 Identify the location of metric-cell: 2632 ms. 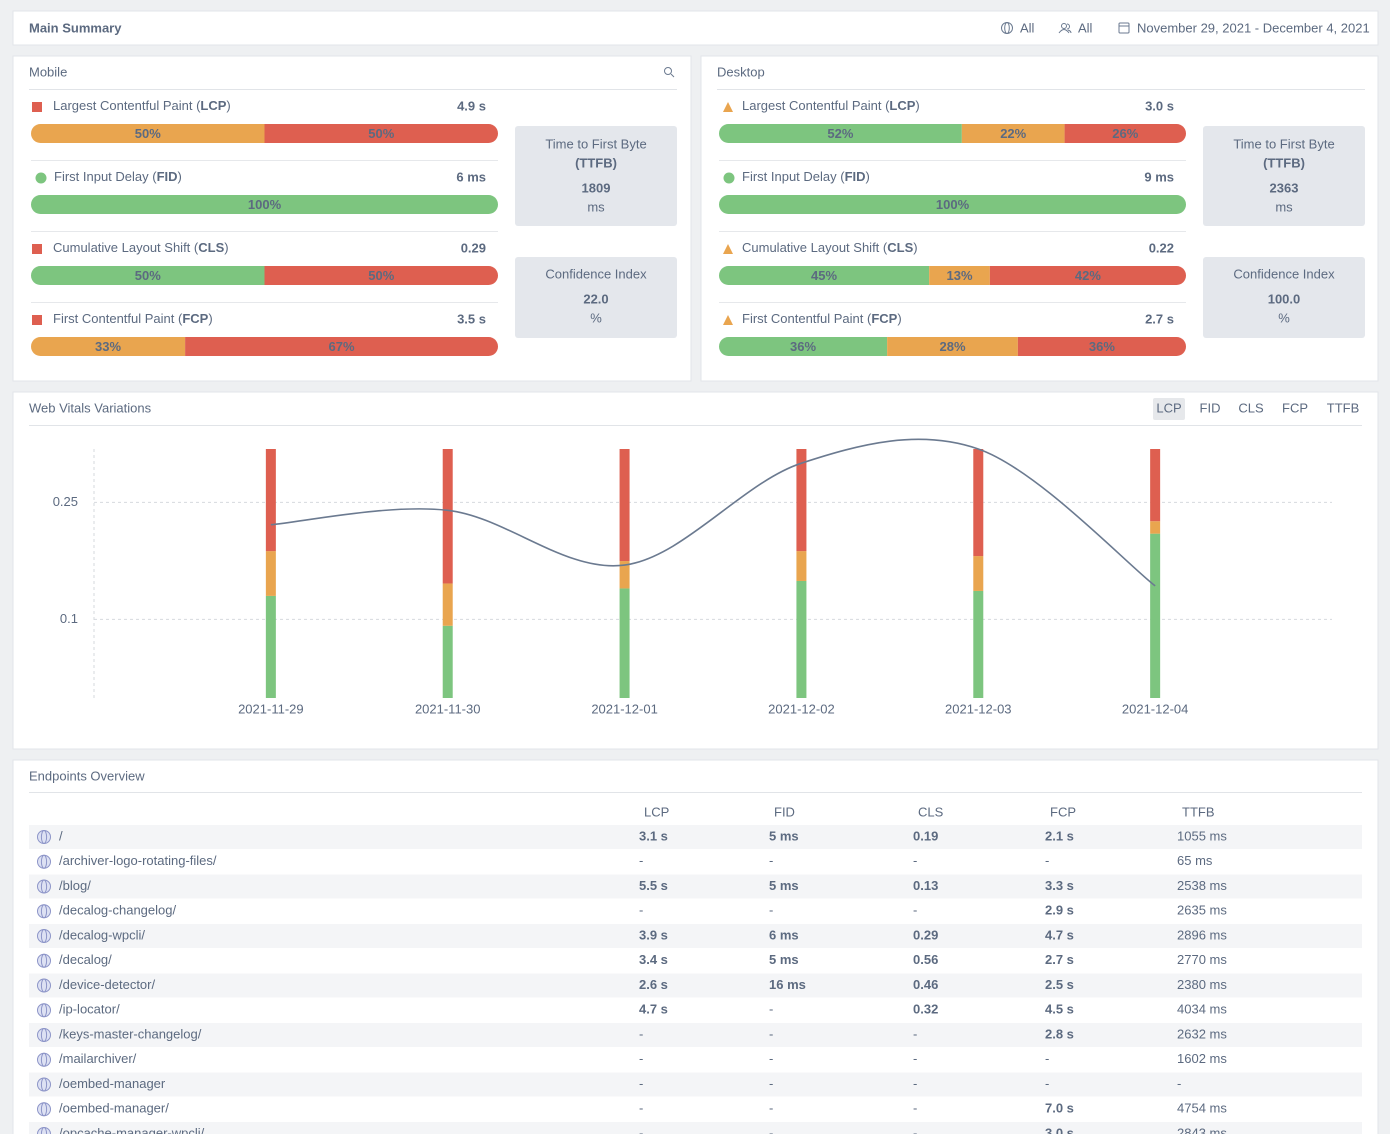
(1202, 1033).